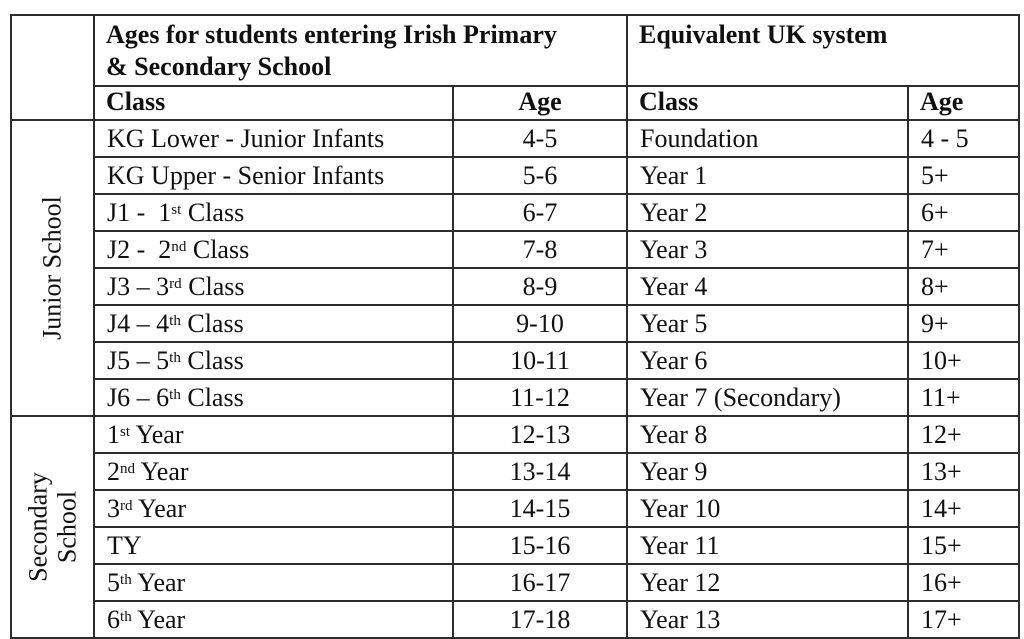 The width and height of the screenshot is (1024, 639). I want to click on uk-age-cell: 16+, so click(963, 583).